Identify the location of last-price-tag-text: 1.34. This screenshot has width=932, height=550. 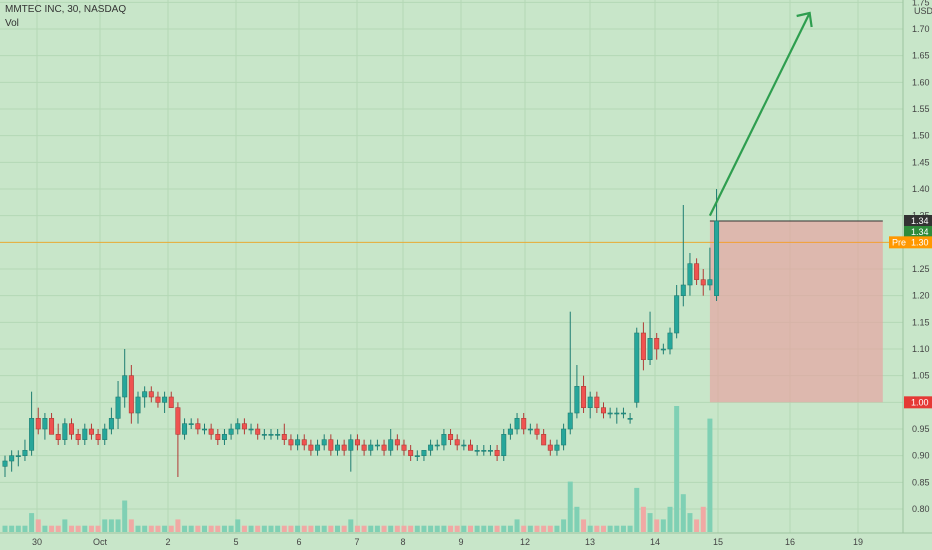
(920, 221).